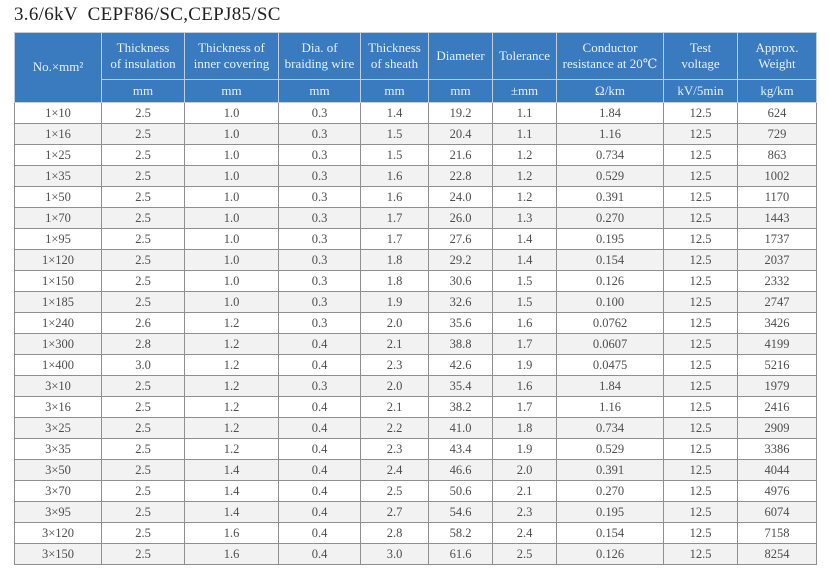  What do you see at coordinates (460, 470) in the screenshot?
I see `cell-diameter: 46.6` at bounding box center [460, 470].